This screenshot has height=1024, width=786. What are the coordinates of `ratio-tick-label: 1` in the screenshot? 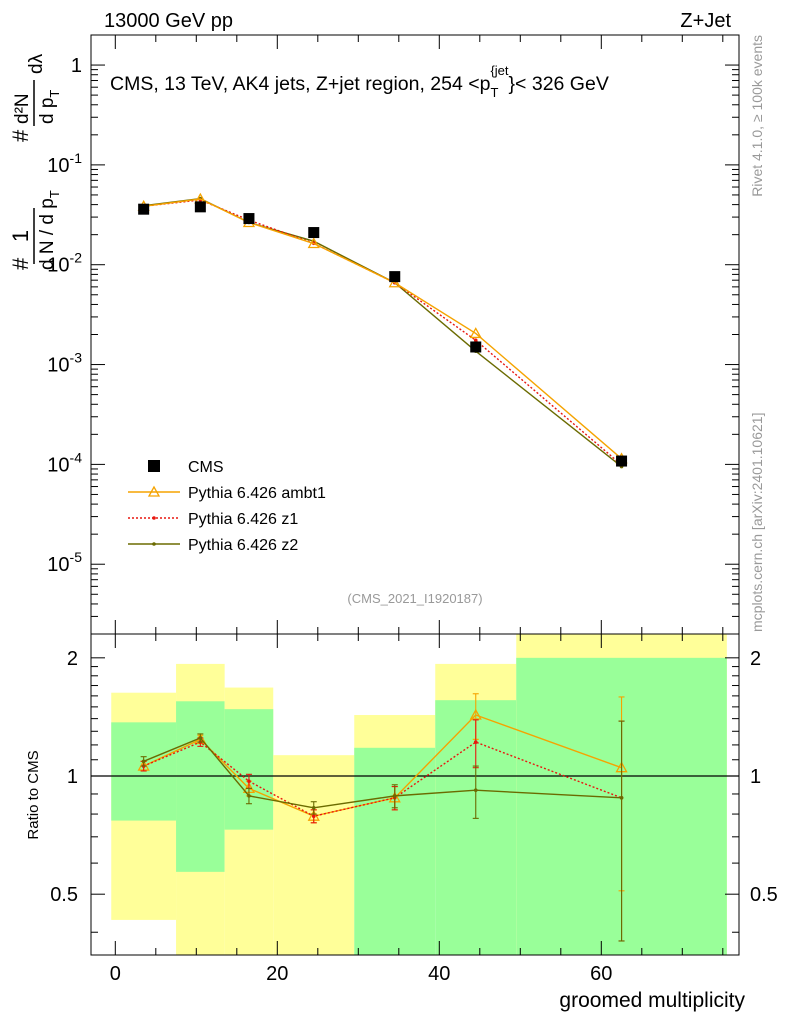 It's located at (72, 777).